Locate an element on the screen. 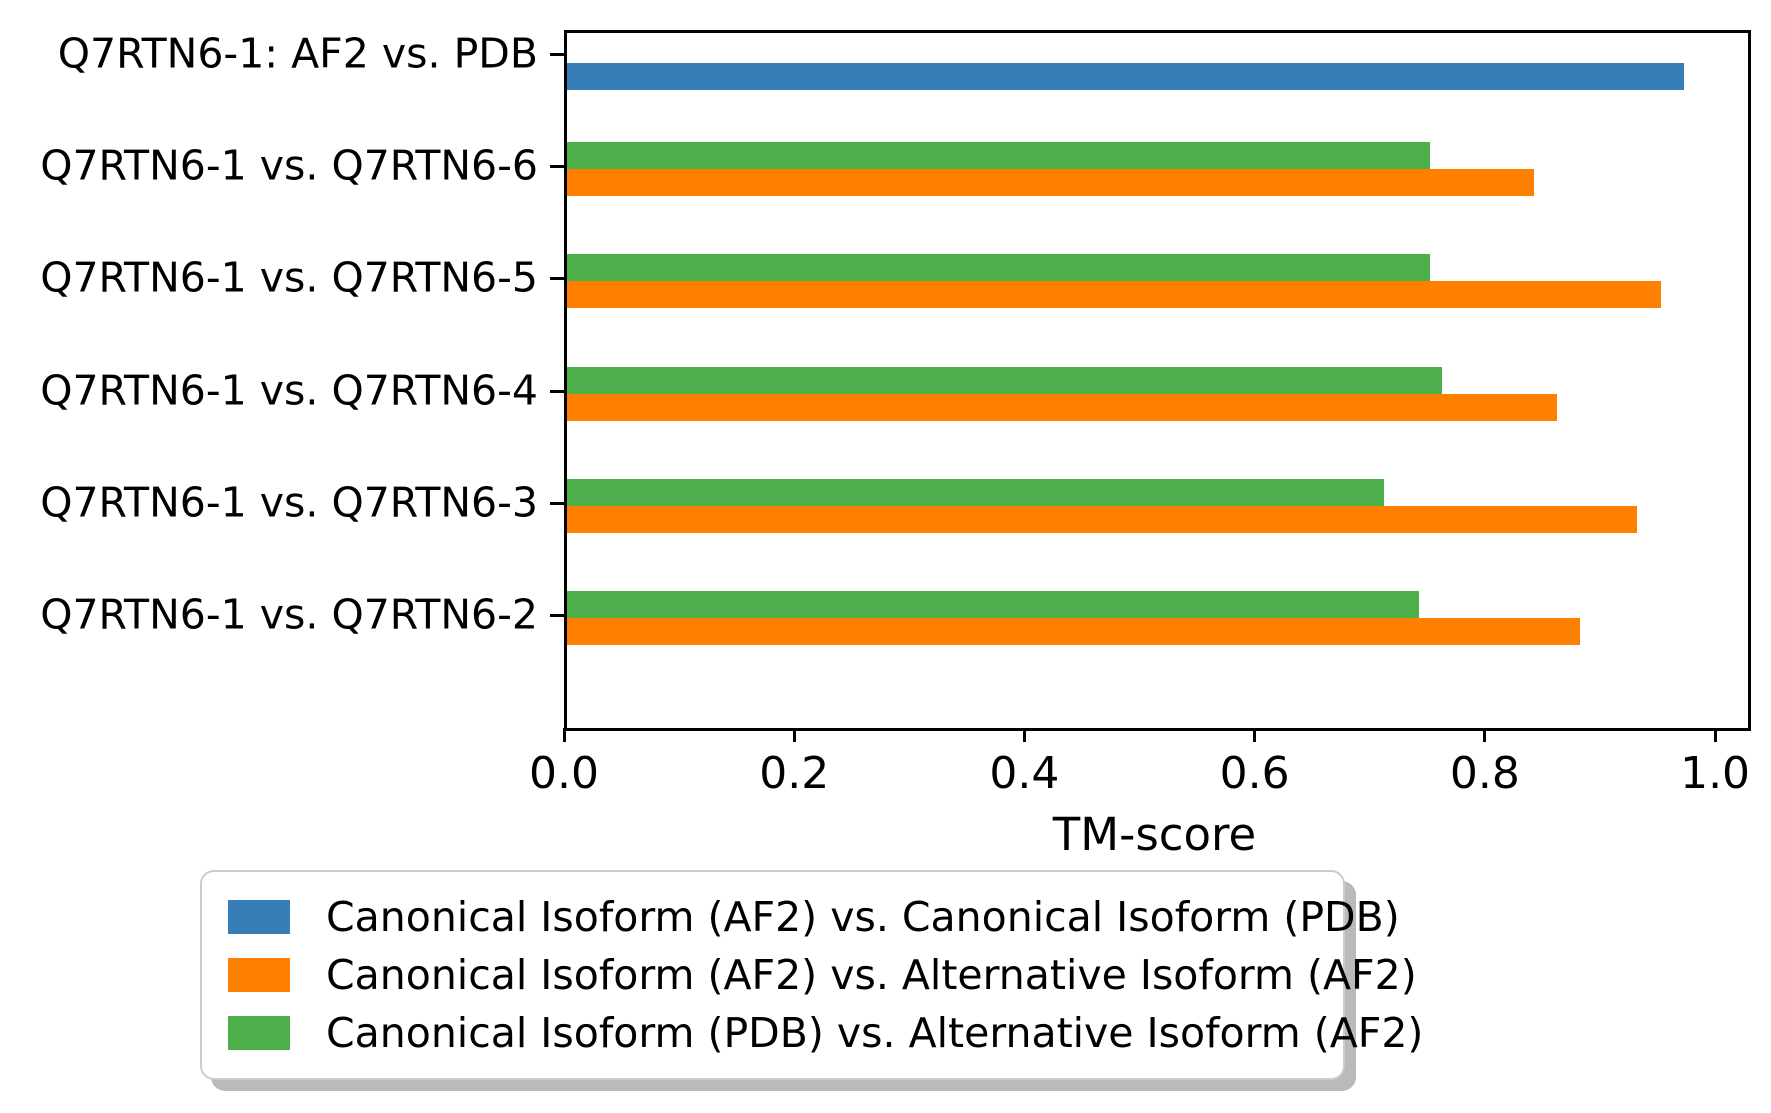  y-tick-label: Q7RTN6-1 vs. Q7RTN6-2 is located at coordinates (289, 614).